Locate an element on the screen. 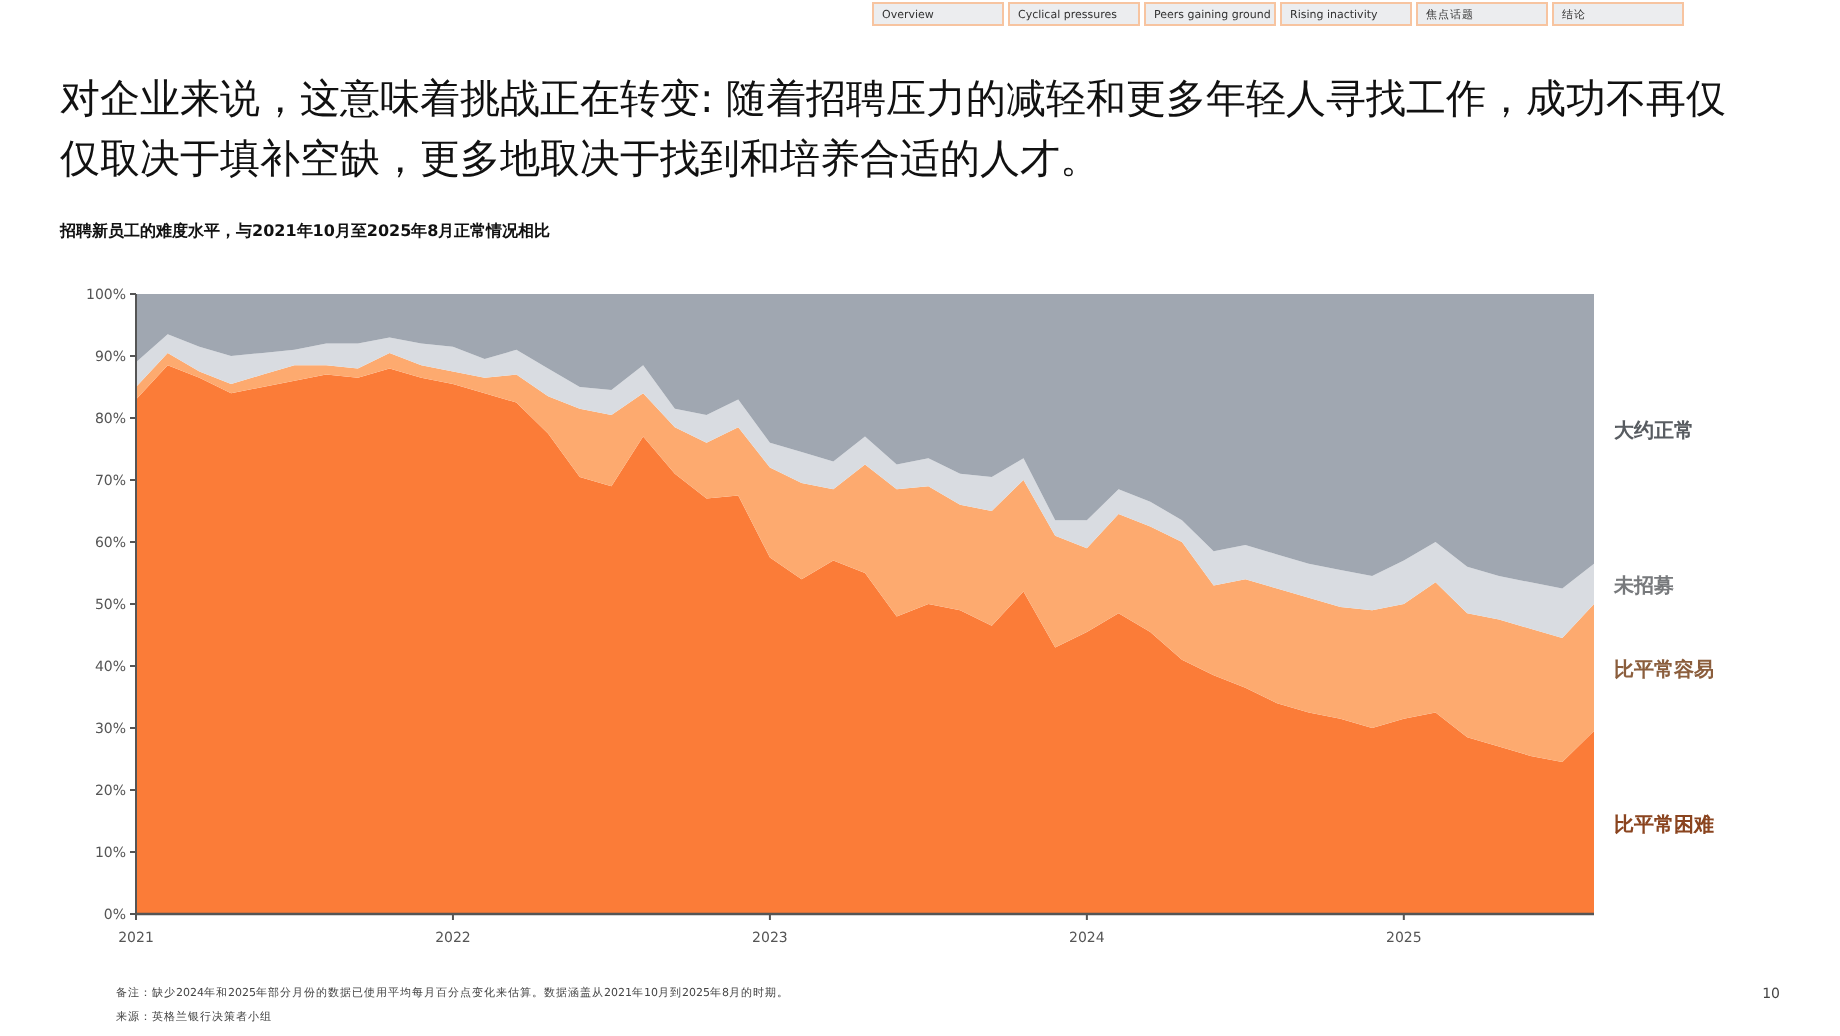  series-label: 比平常困难 is located at coordinates (1664, 824).